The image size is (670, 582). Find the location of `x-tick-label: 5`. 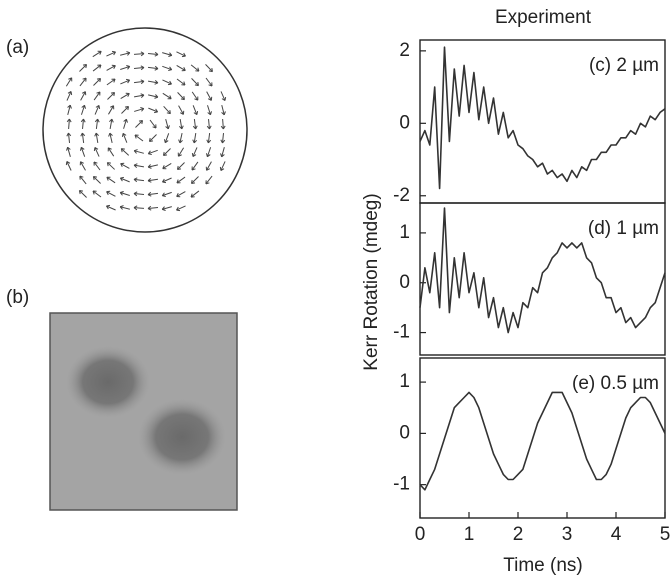

x-tick-label: 5 is located at coordinates (665, 534).